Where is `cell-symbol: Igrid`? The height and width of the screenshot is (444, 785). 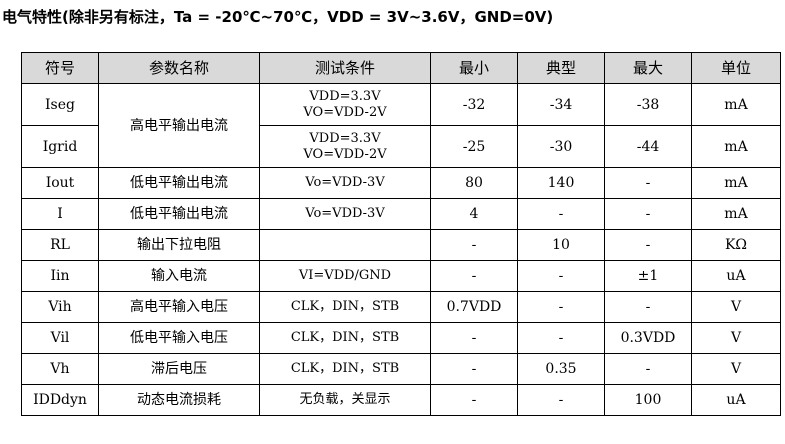
cell-symbol: Igrid is located at coordinates (60, 146).